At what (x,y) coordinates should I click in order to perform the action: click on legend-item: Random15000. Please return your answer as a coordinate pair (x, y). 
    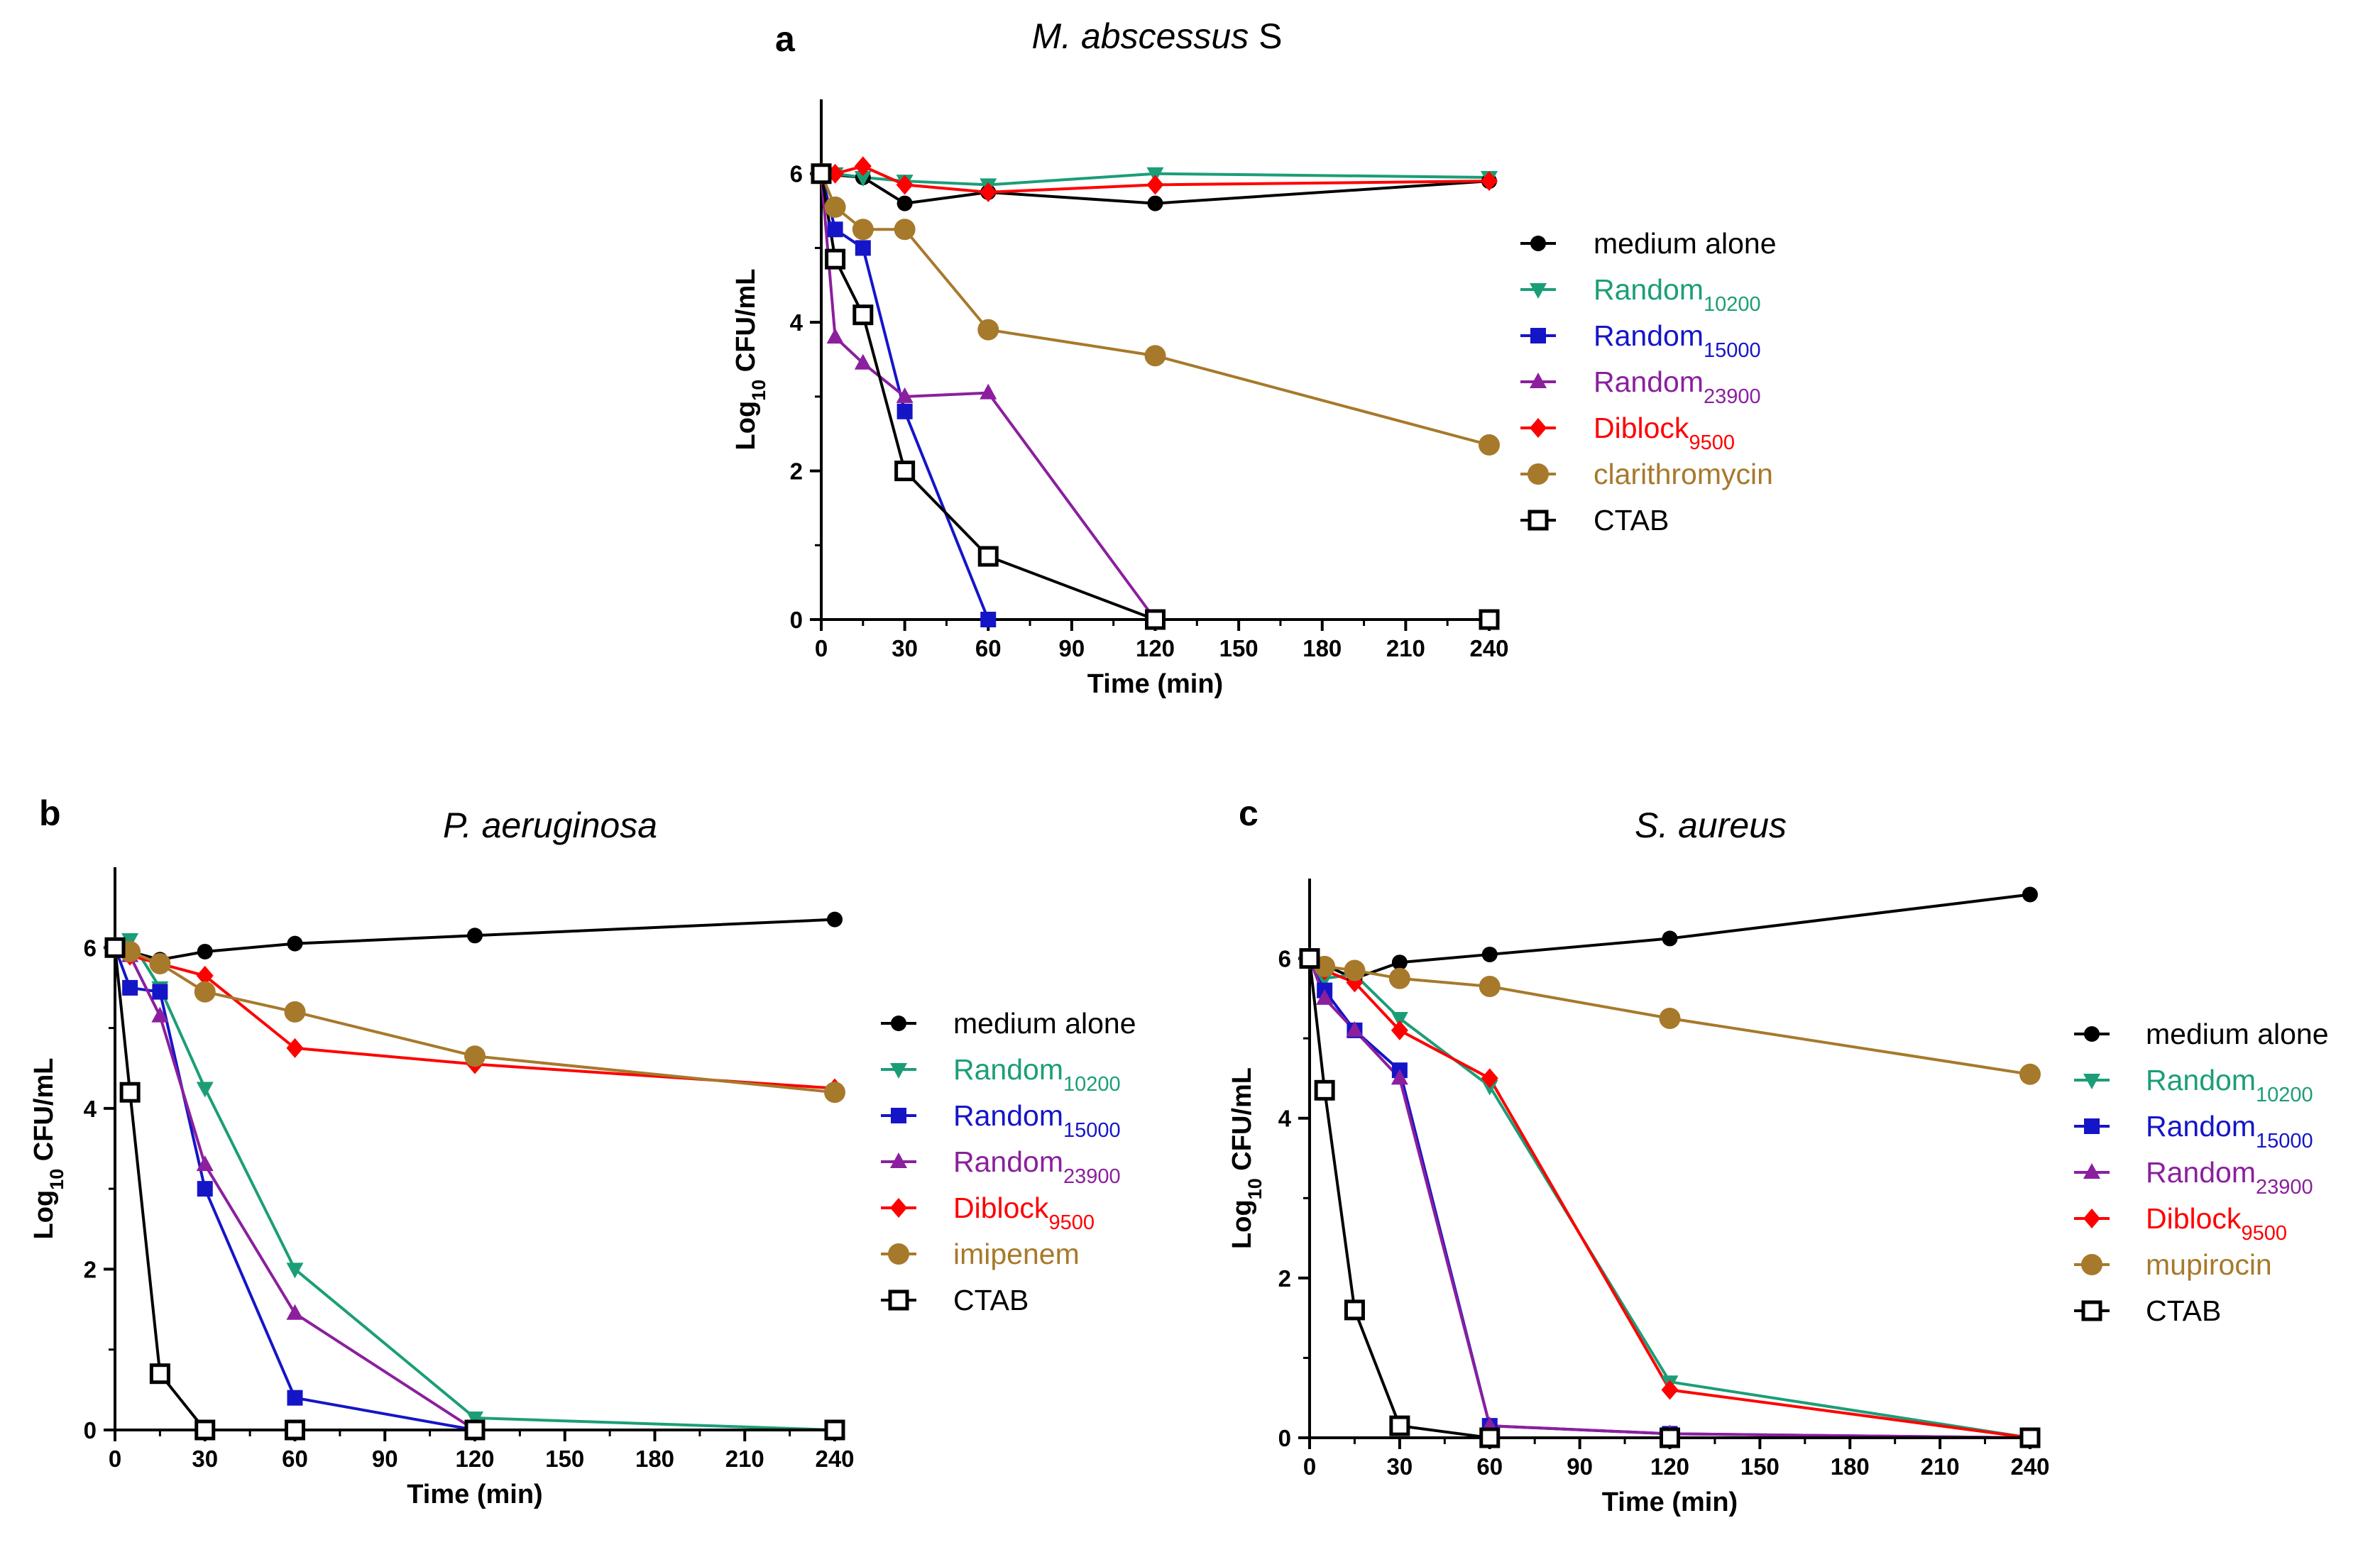
    Looking at the image, I should click on (2193, 1131).